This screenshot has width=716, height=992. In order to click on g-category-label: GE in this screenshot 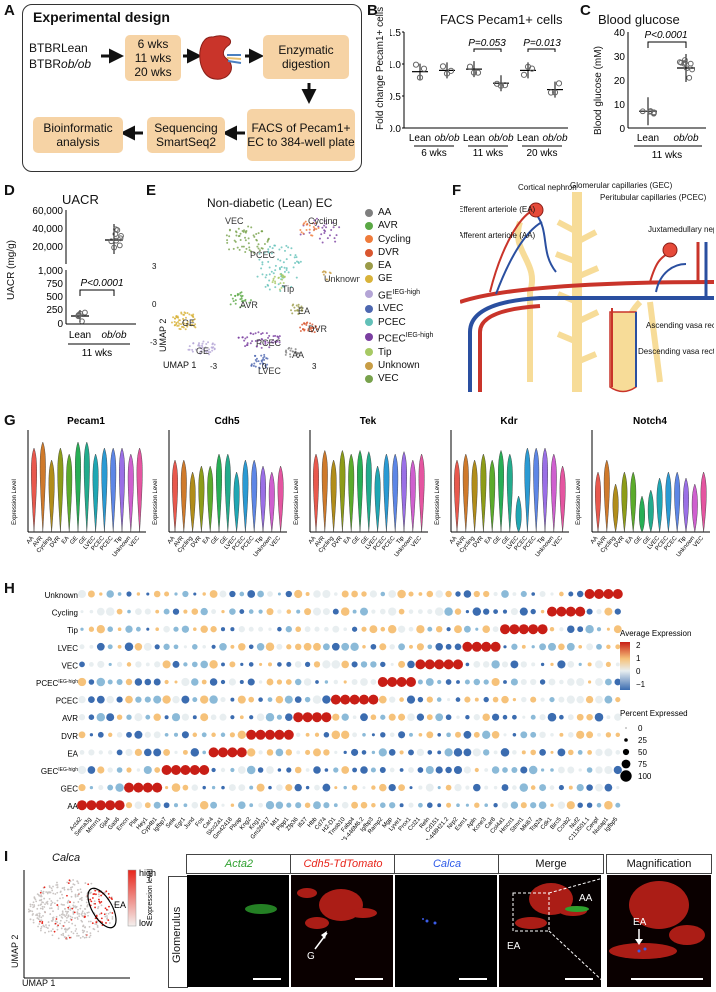, I will do `click(224, 540)`.